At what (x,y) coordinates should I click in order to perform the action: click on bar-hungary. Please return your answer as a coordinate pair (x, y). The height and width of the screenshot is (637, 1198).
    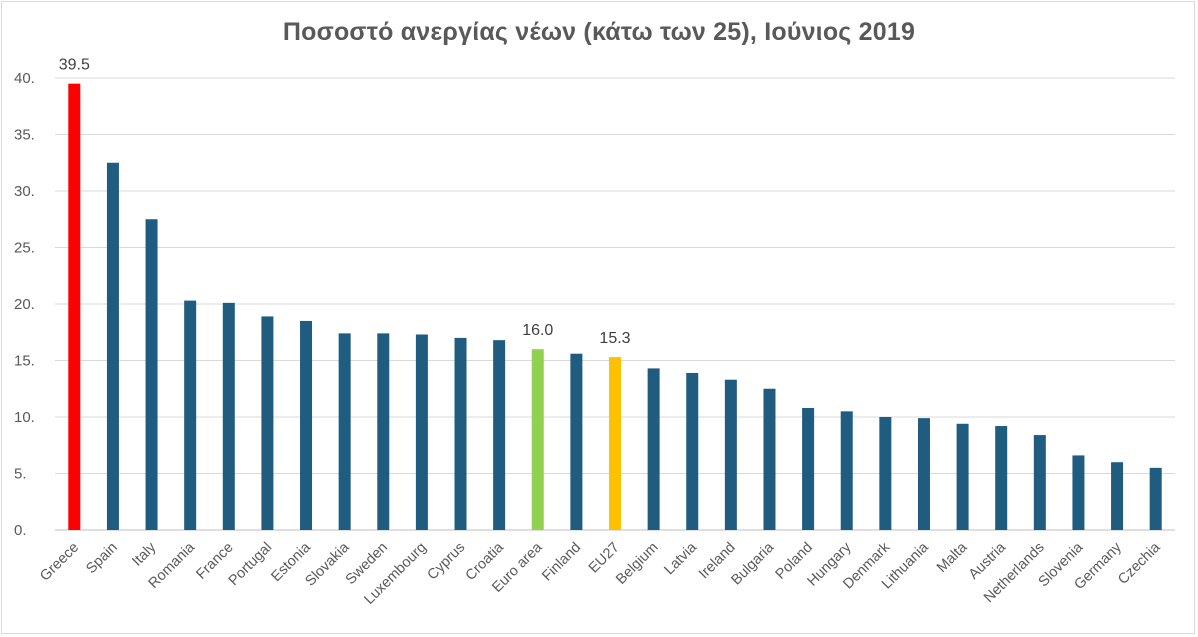
    Looking at the image, I should click on (846, 470).